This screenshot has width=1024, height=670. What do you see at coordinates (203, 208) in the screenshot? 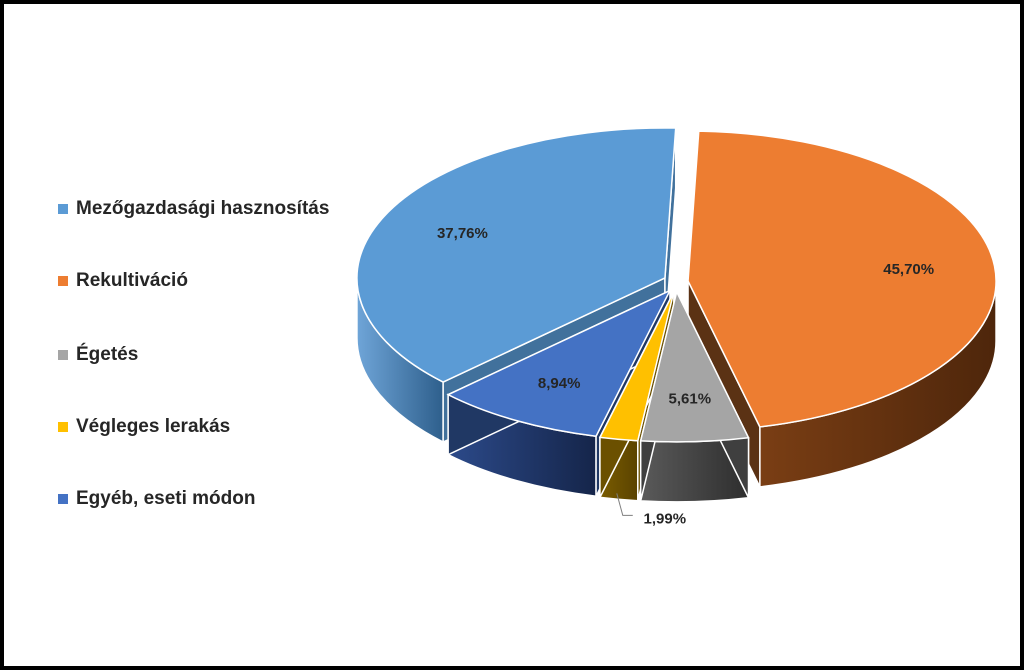
I see `legend-label: Mezőgazdasági hasznosítás` at bounding box center [203, 208].